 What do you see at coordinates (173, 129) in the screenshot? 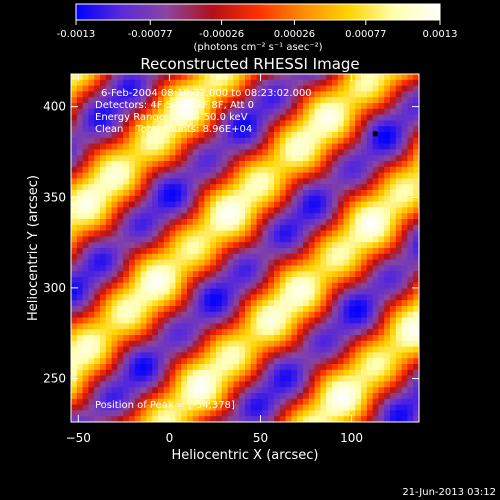
I see `annotation-clean-counts: Clean Total counts: 8.96E+04` at bounding box center [173, 129].